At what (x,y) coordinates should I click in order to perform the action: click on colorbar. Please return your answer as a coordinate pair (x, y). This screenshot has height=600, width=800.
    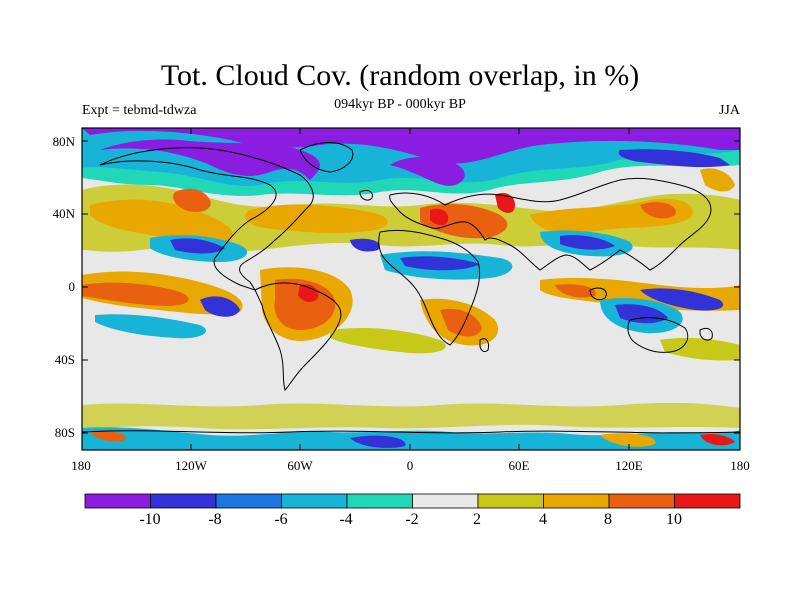
    Looking at the image, I should click on (412, 501).